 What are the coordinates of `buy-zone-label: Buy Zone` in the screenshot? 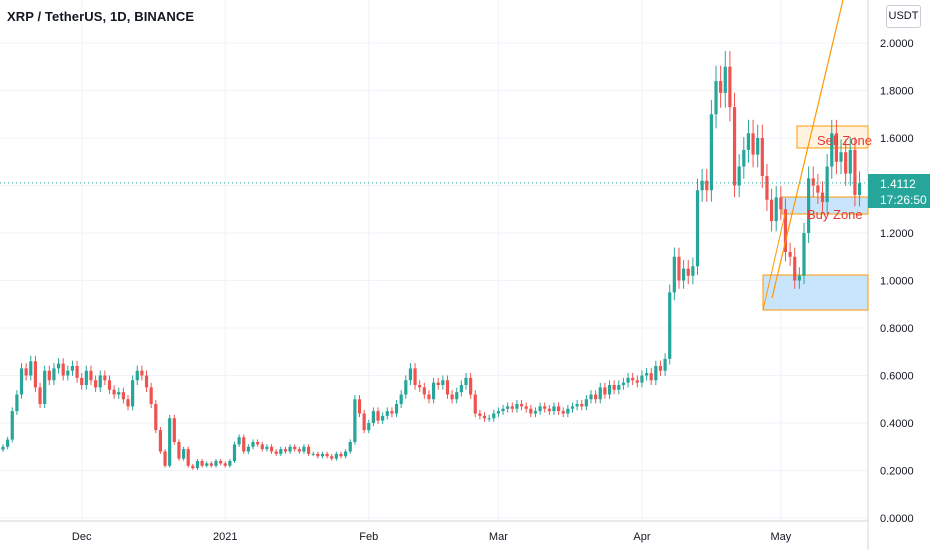 It's located at (835, 214).